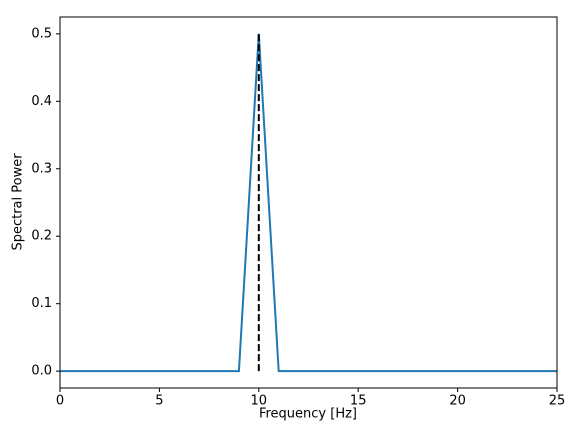 The image size is (576, 432). What do you see at coordinates (41, 168) in the screenshot?
I see `y-tick-label: 0.3` at bounding box center [41, 168].